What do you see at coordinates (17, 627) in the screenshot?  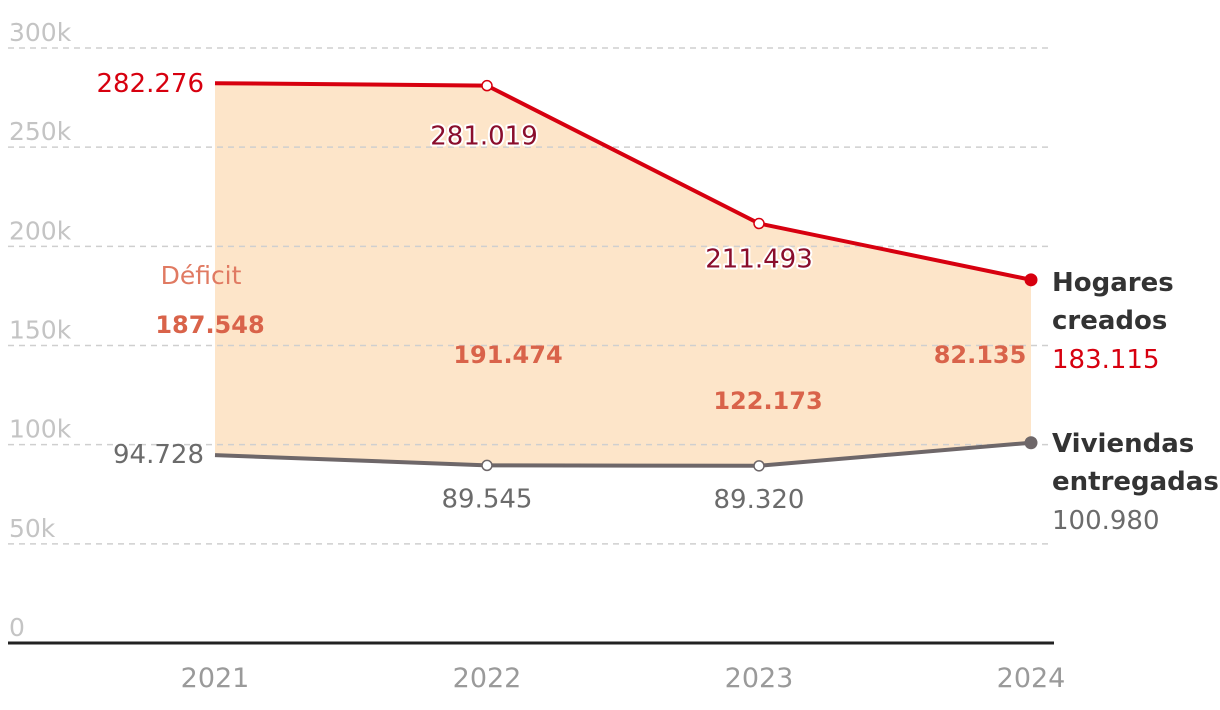 I see `y-tick-label: 0` at bounding box center [17, 627].